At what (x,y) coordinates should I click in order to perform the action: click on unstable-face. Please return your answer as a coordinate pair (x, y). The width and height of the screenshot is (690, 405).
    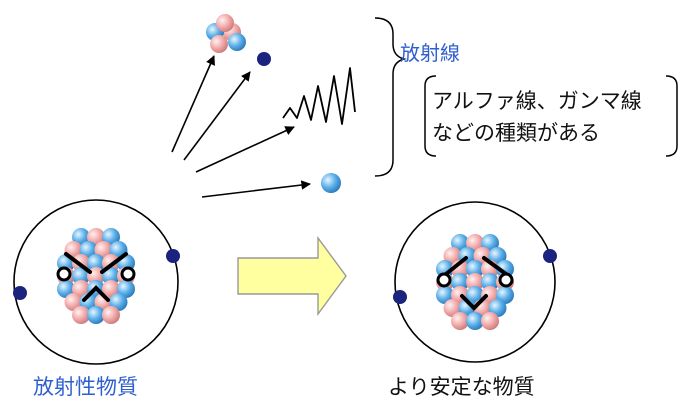
    Looking at the image, I should click on (96, 277).